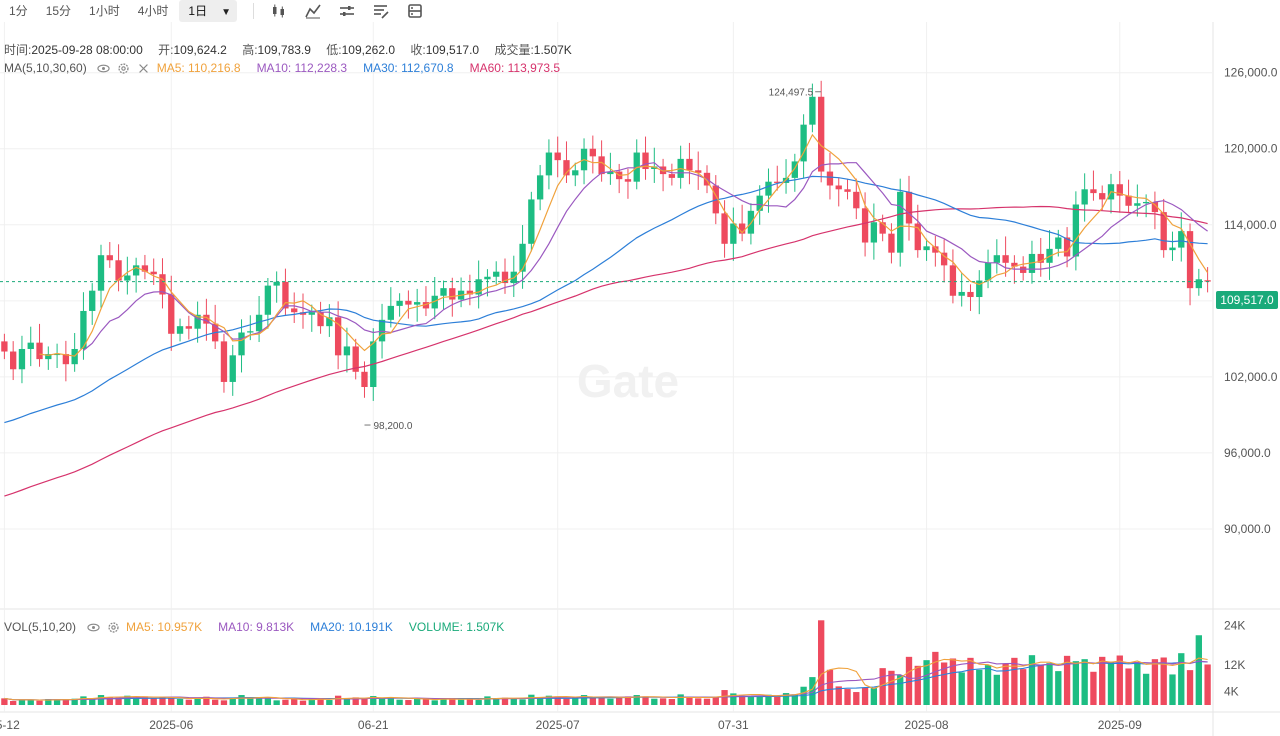 The height and width of the screenshot is (736, 1280). Describe the element at coordinates (153, 11) in the screenshot. I see `timeframe-4h: 4小时` at that location.